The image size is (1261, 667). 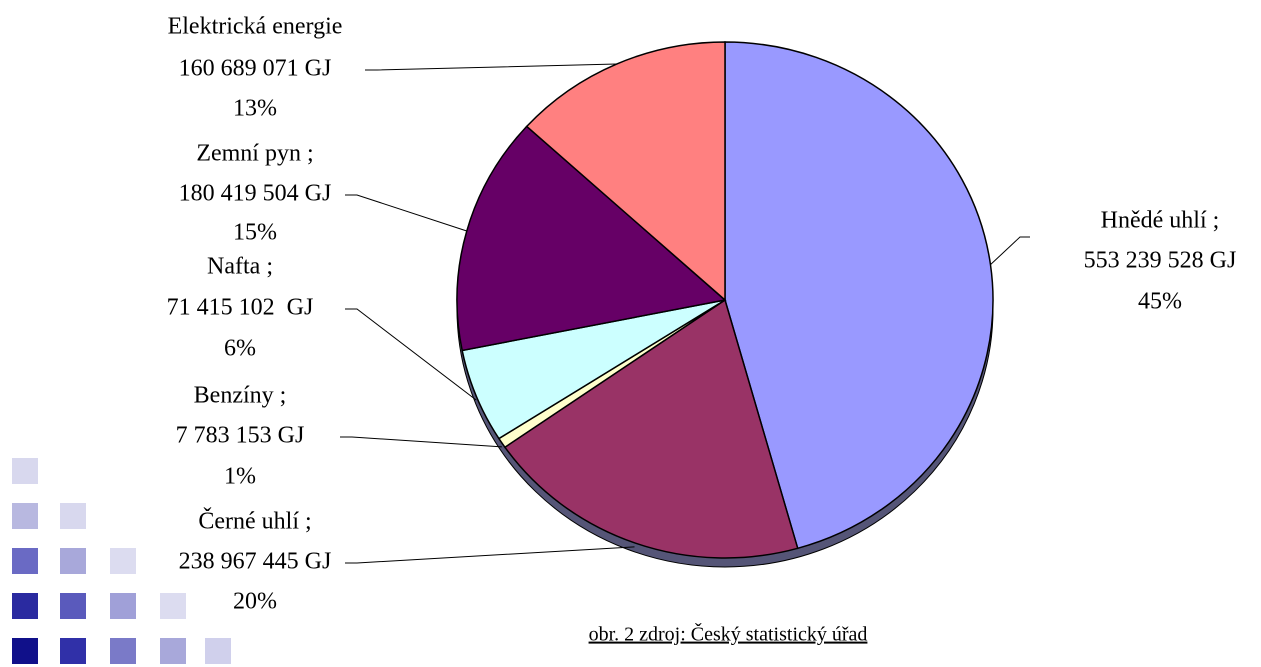 What do you see at coordinates (240, 477) in the screenshot?
I see `slice-share: 1%` at bounding box center [240, 477].